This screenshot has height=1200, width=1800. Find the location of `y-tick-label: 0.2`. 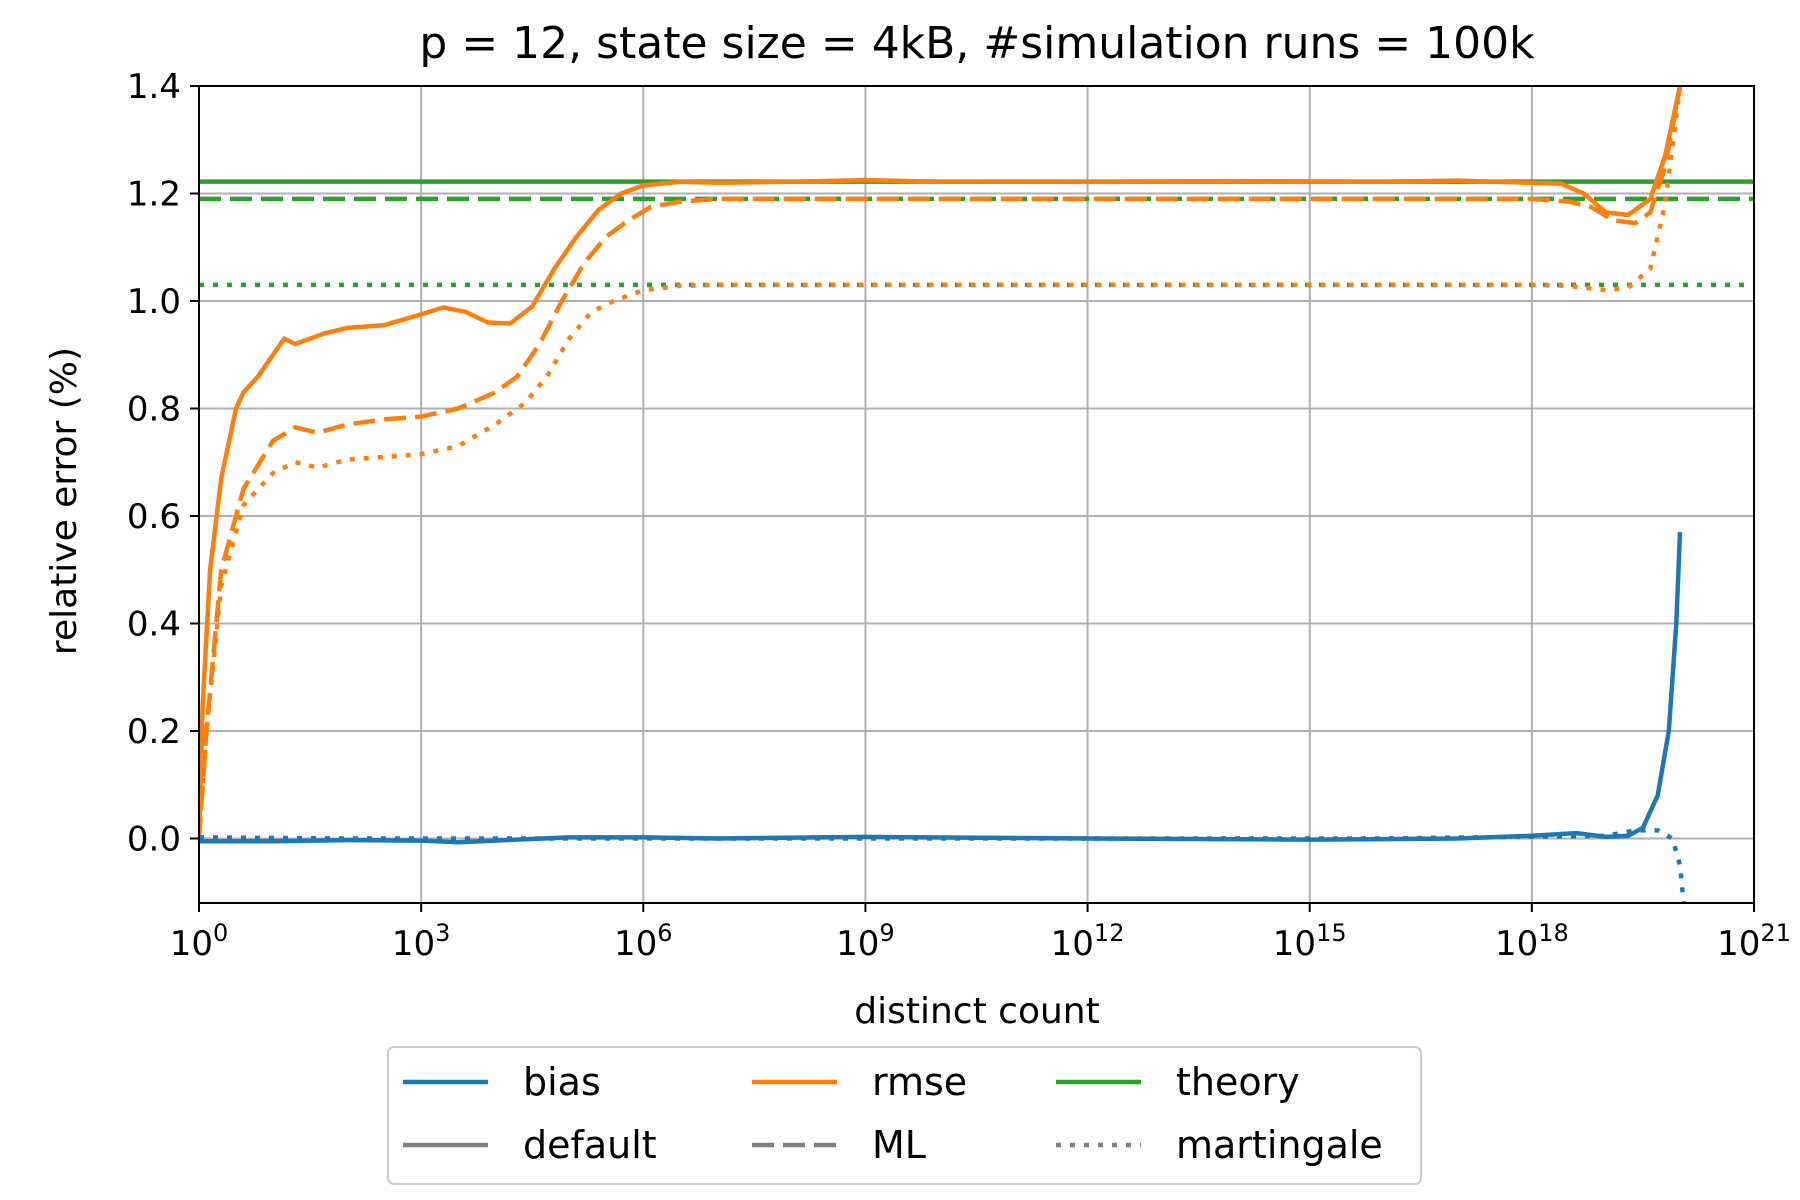

y-tick-label: 0.2 is located at coordinates (154, 732).